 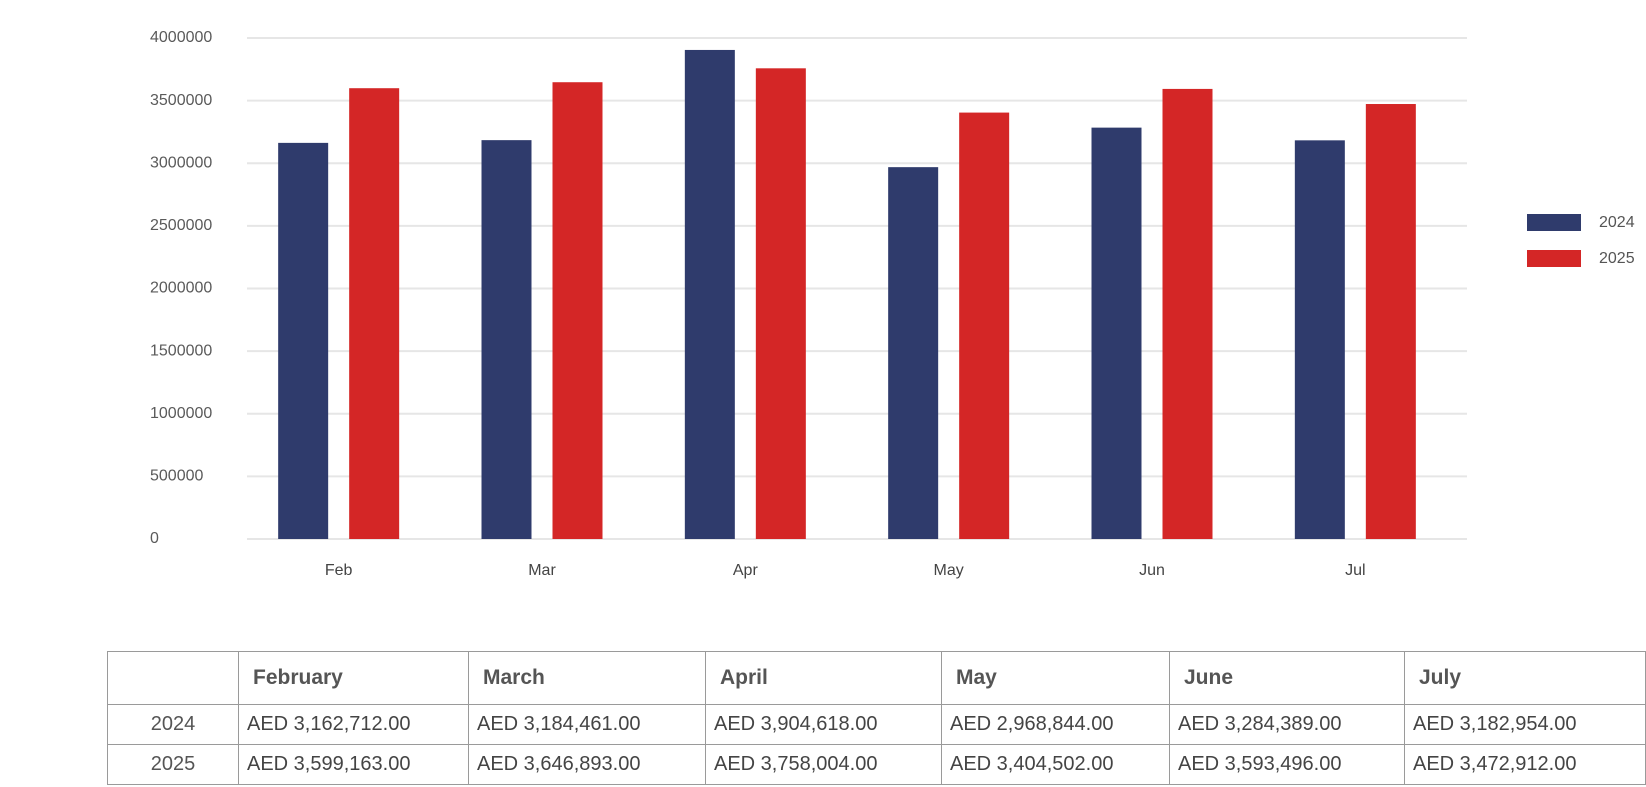 I want to click on bar-2024-apr, so click(x=709, y=294).